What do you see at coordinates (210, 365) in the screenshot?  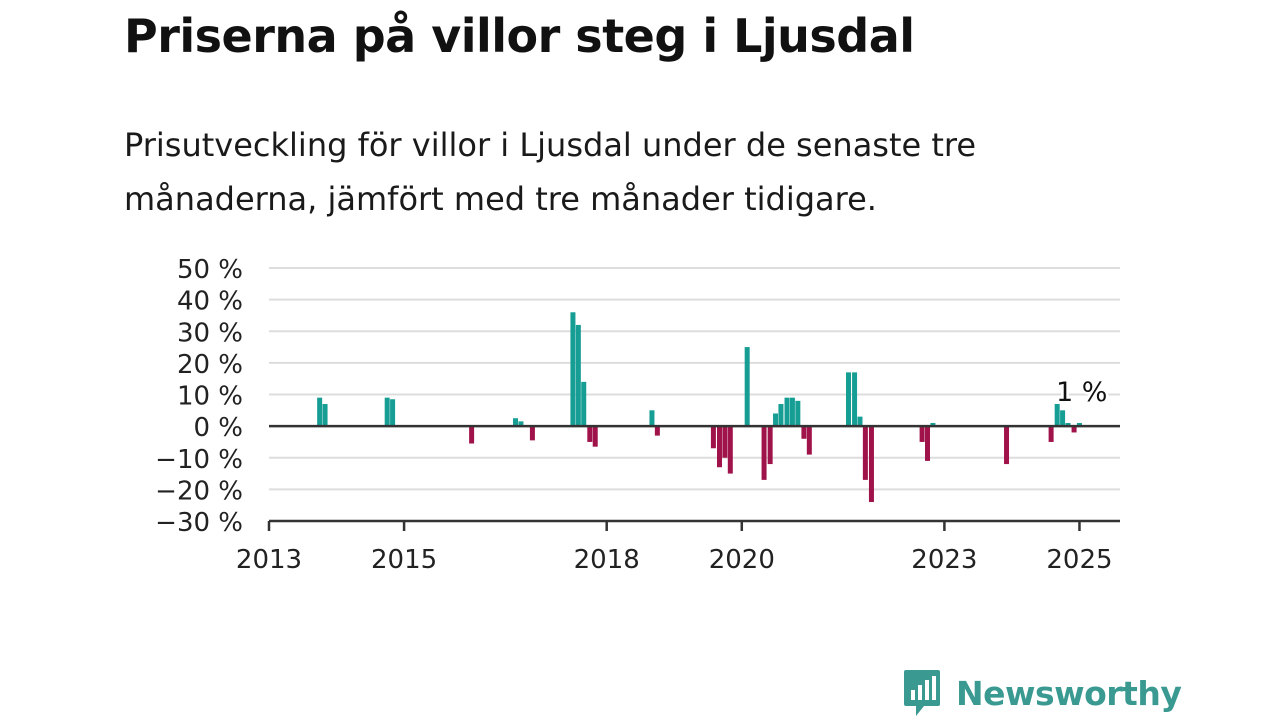 I see `y-tick-label: 20 %` at bounding box center [210, 365].